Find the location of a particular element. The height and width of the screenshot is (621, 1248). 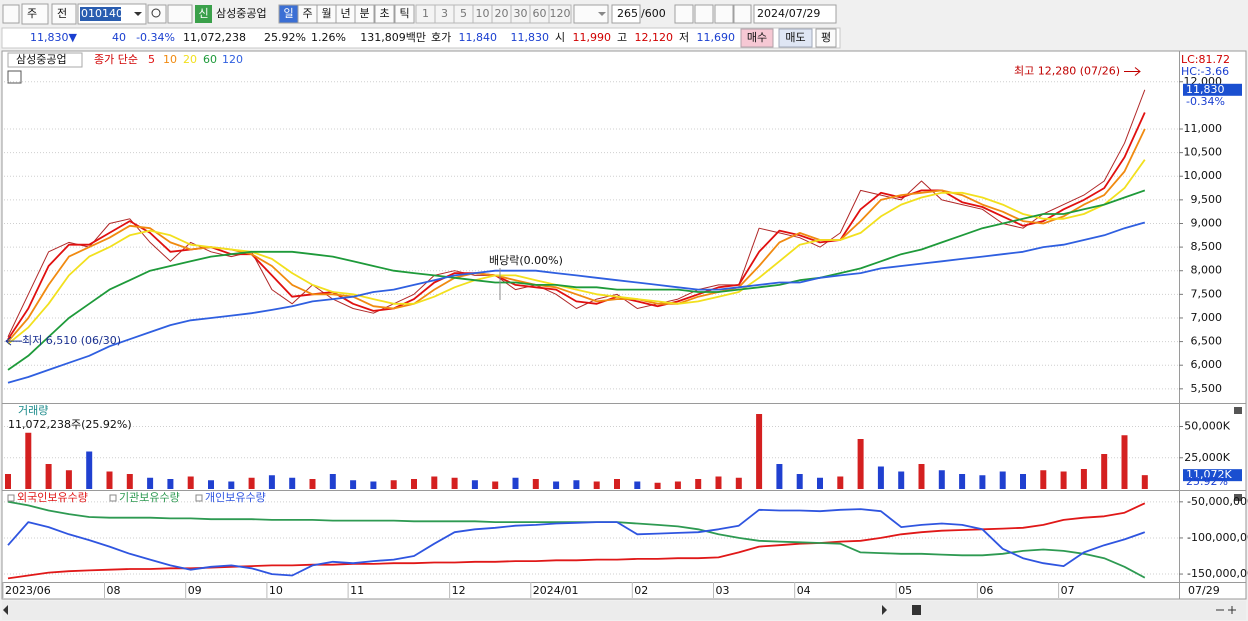

zoom-buttons is located at coordinates (1226, 610).